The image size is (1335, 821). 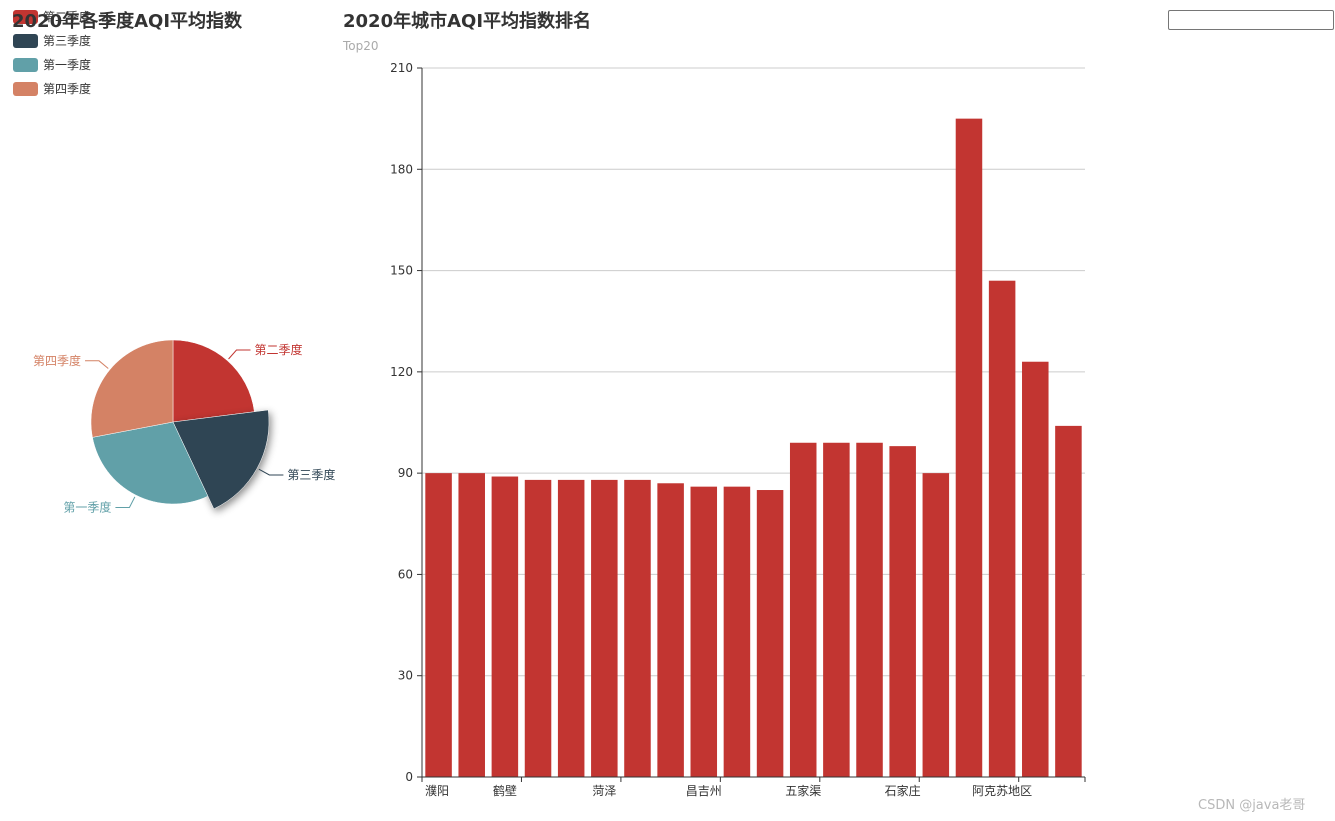 I want to click on x-tick-label: 昌吉州, so click(x=704, y=791).